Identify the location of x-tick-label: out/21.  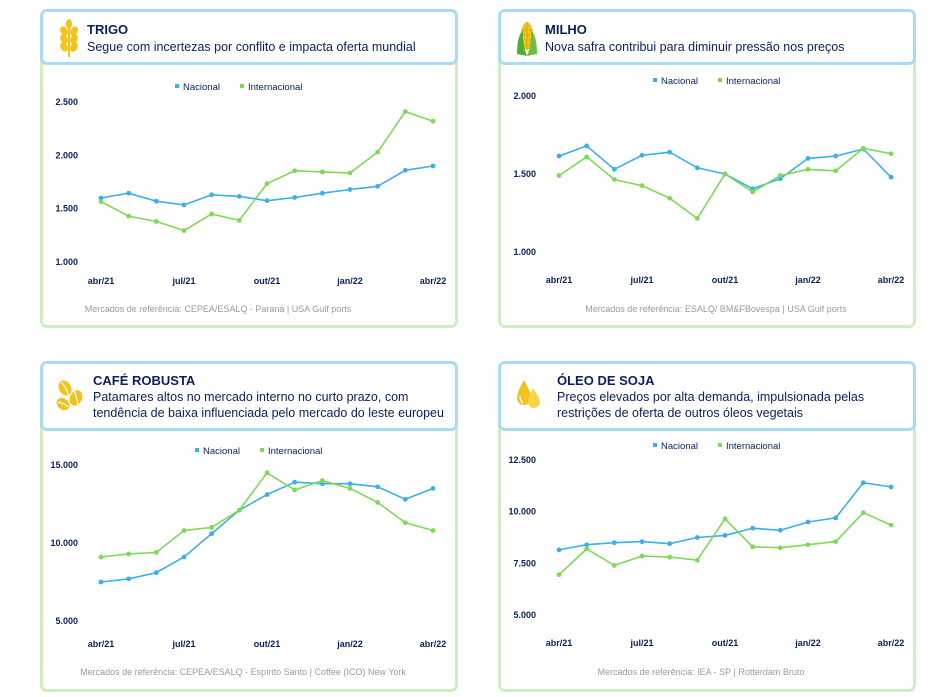
(725, 280).